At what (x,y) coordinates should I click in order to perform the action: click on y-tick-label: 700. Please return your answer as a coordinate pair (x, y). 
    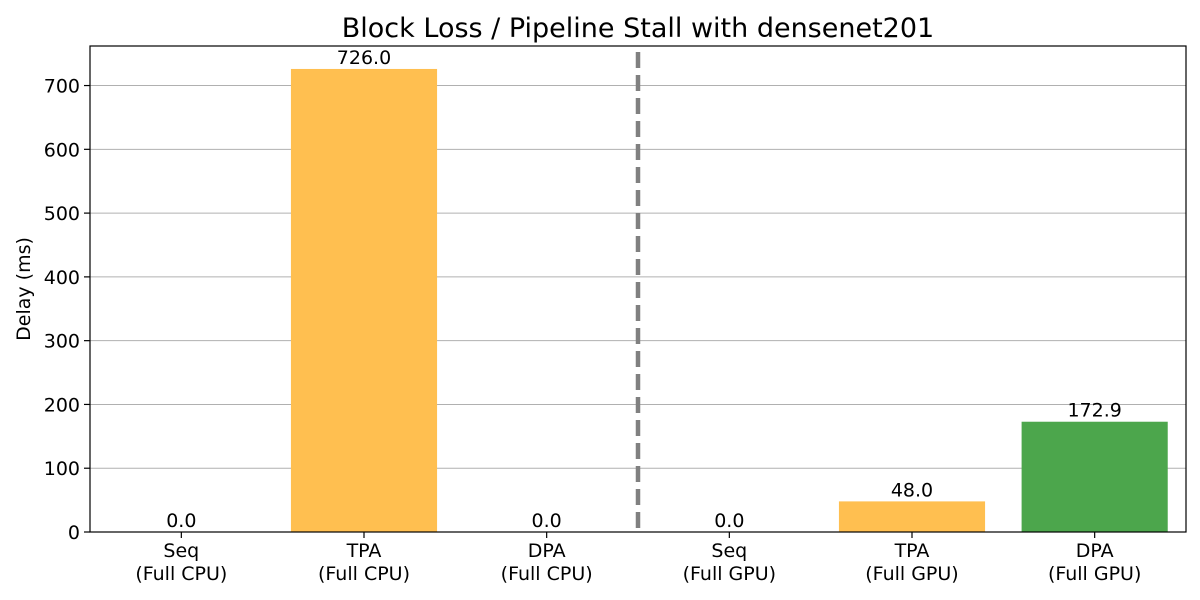
    Looking at the image, I should click on (62, 87).